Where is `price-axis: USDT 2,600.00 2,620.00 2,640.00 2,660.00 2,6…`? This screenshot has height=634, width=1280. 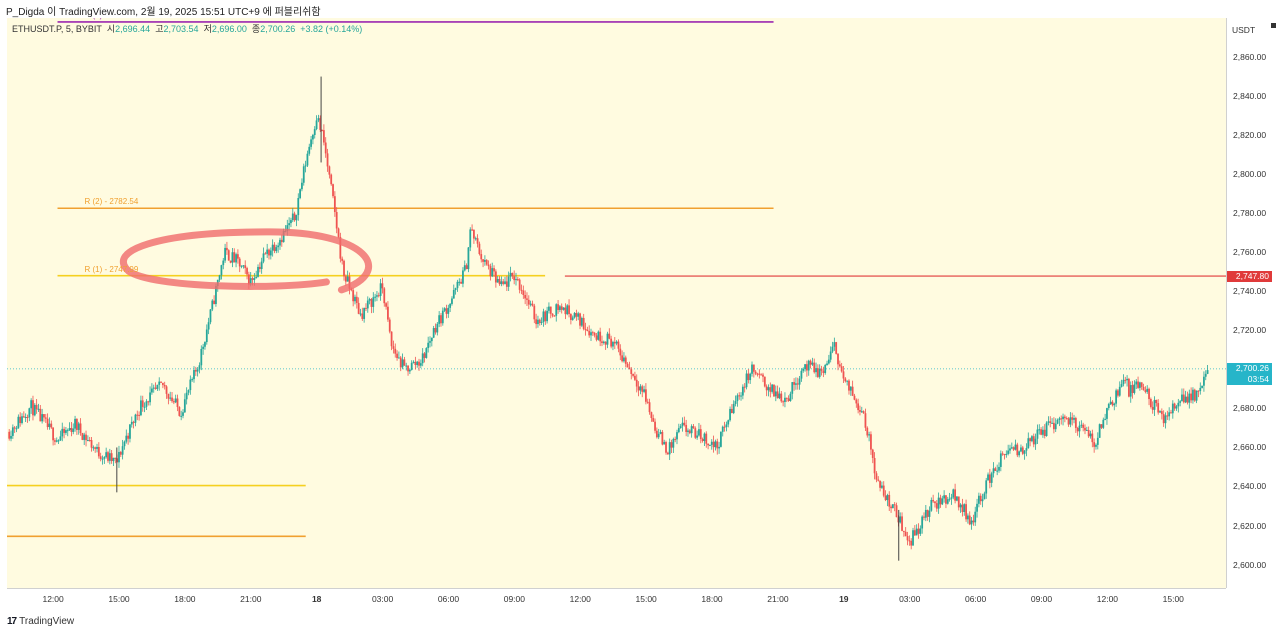 price-axis: USDT 2,600.00 2,620.00 2,640.00 2,660.00 2,6… is located at coordinates (1253, 303).